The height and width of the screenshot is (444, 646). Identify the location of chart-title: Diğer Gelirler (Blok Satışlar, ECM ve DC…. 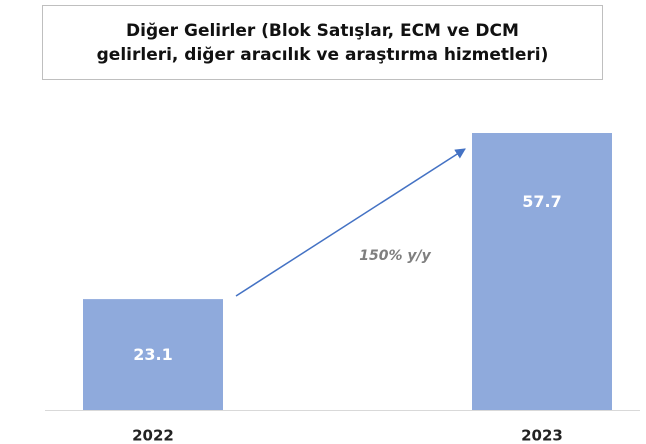
(322, 42).